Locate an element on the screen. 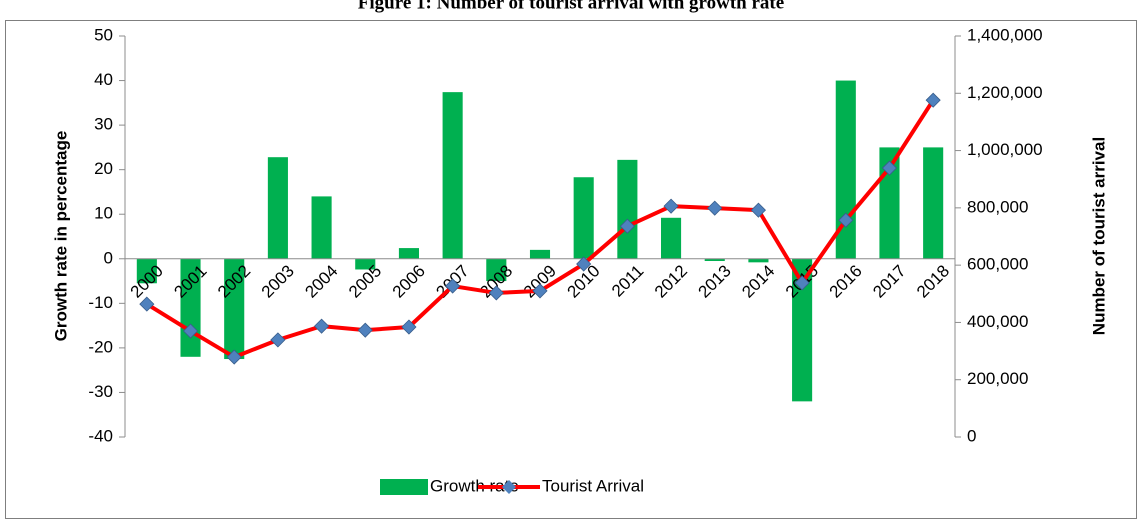  y-tick-label: 30 is located at coordinates (103, 124).